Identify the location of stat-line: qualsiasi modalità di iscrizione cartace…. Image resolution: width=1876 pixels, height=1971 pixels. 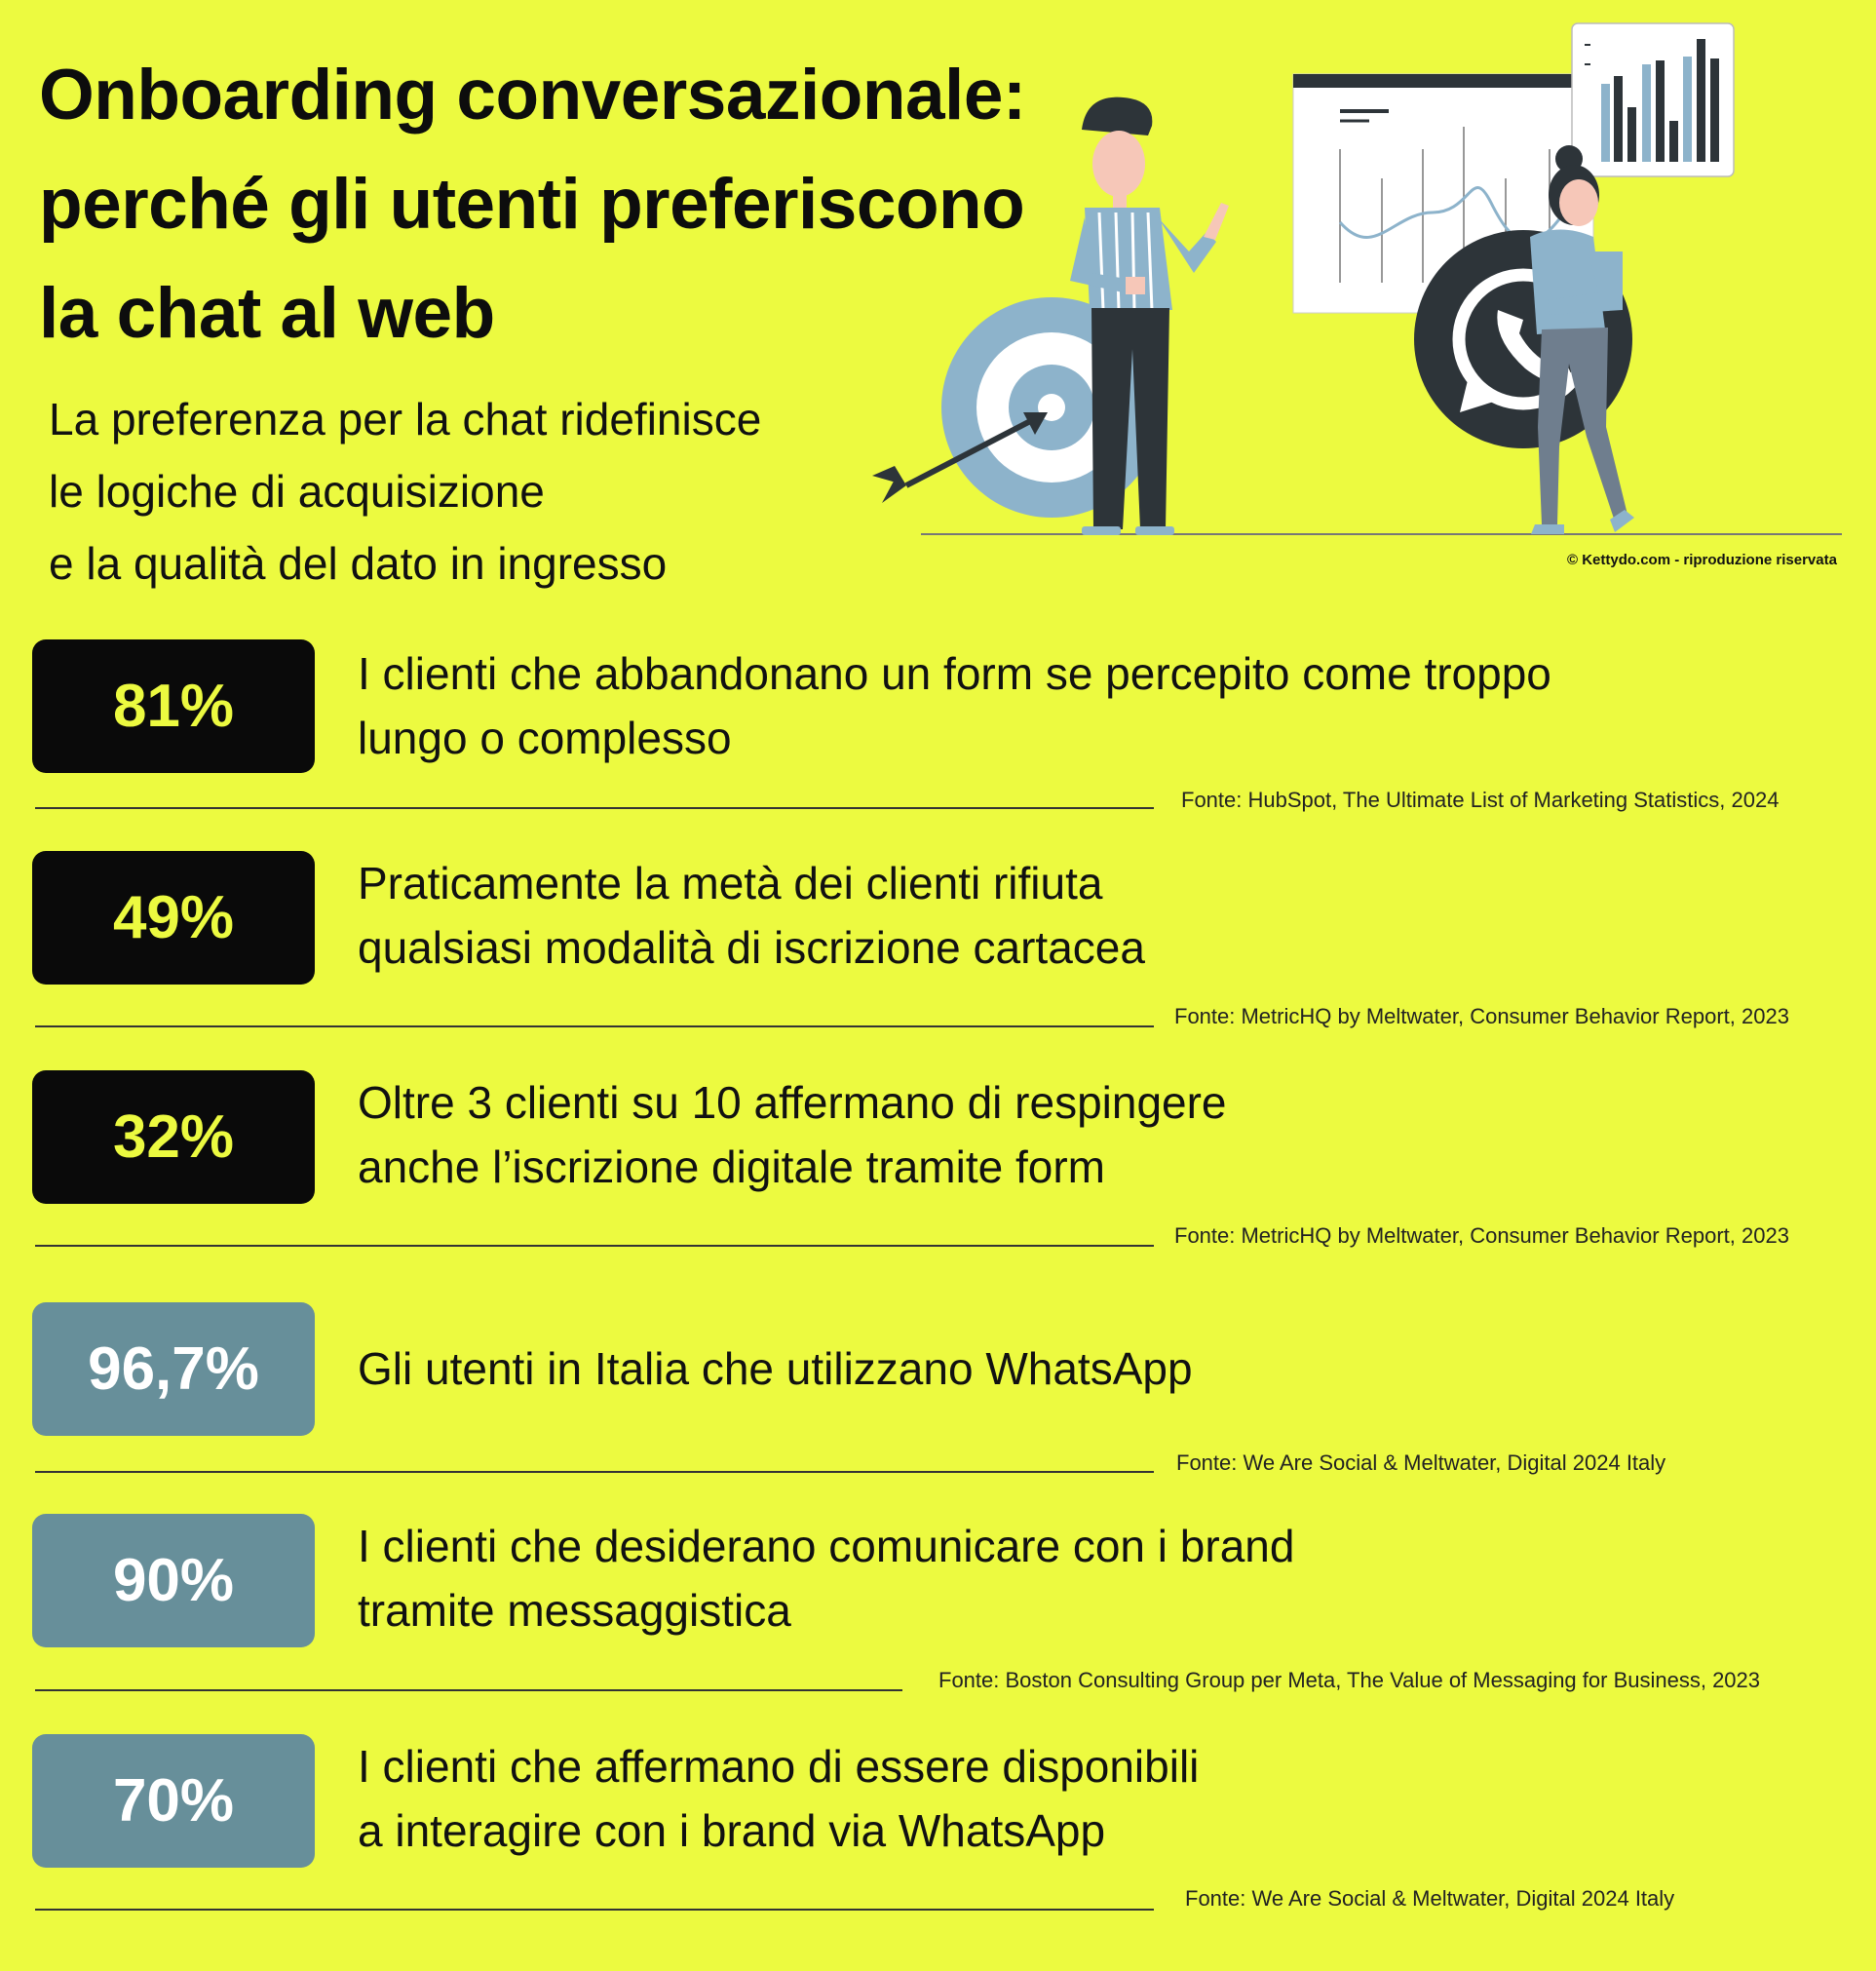
(751, 948).